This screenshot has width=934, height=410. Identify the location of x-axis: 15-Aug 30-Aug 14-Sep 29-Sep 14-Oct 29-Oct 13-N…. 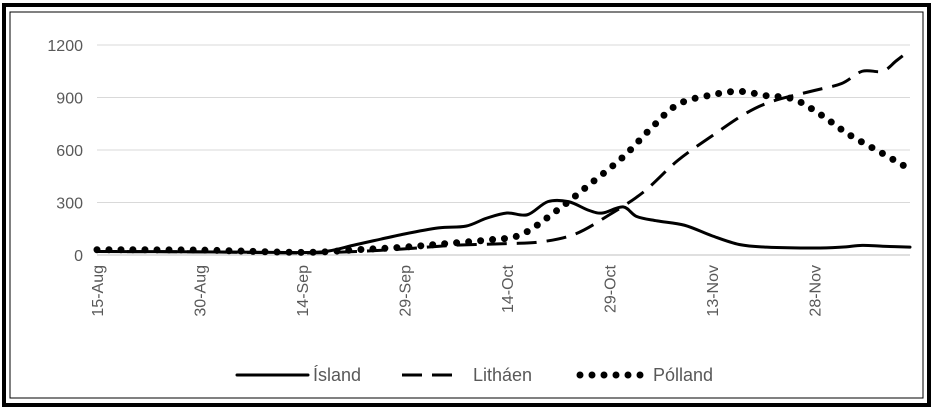
(500, 285).